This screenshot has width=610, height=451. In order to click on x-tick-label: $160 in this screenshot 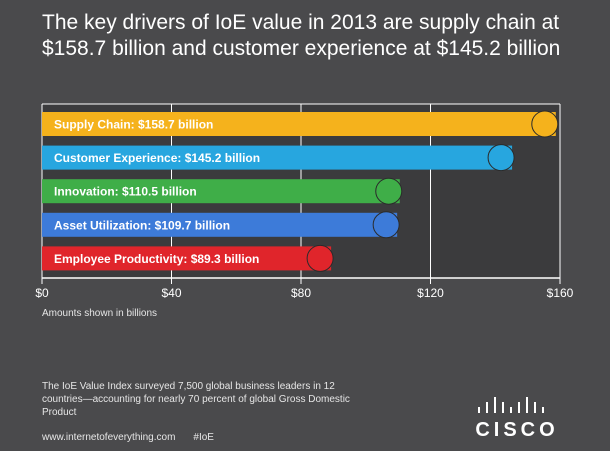, I will do `click(560, 293)`.